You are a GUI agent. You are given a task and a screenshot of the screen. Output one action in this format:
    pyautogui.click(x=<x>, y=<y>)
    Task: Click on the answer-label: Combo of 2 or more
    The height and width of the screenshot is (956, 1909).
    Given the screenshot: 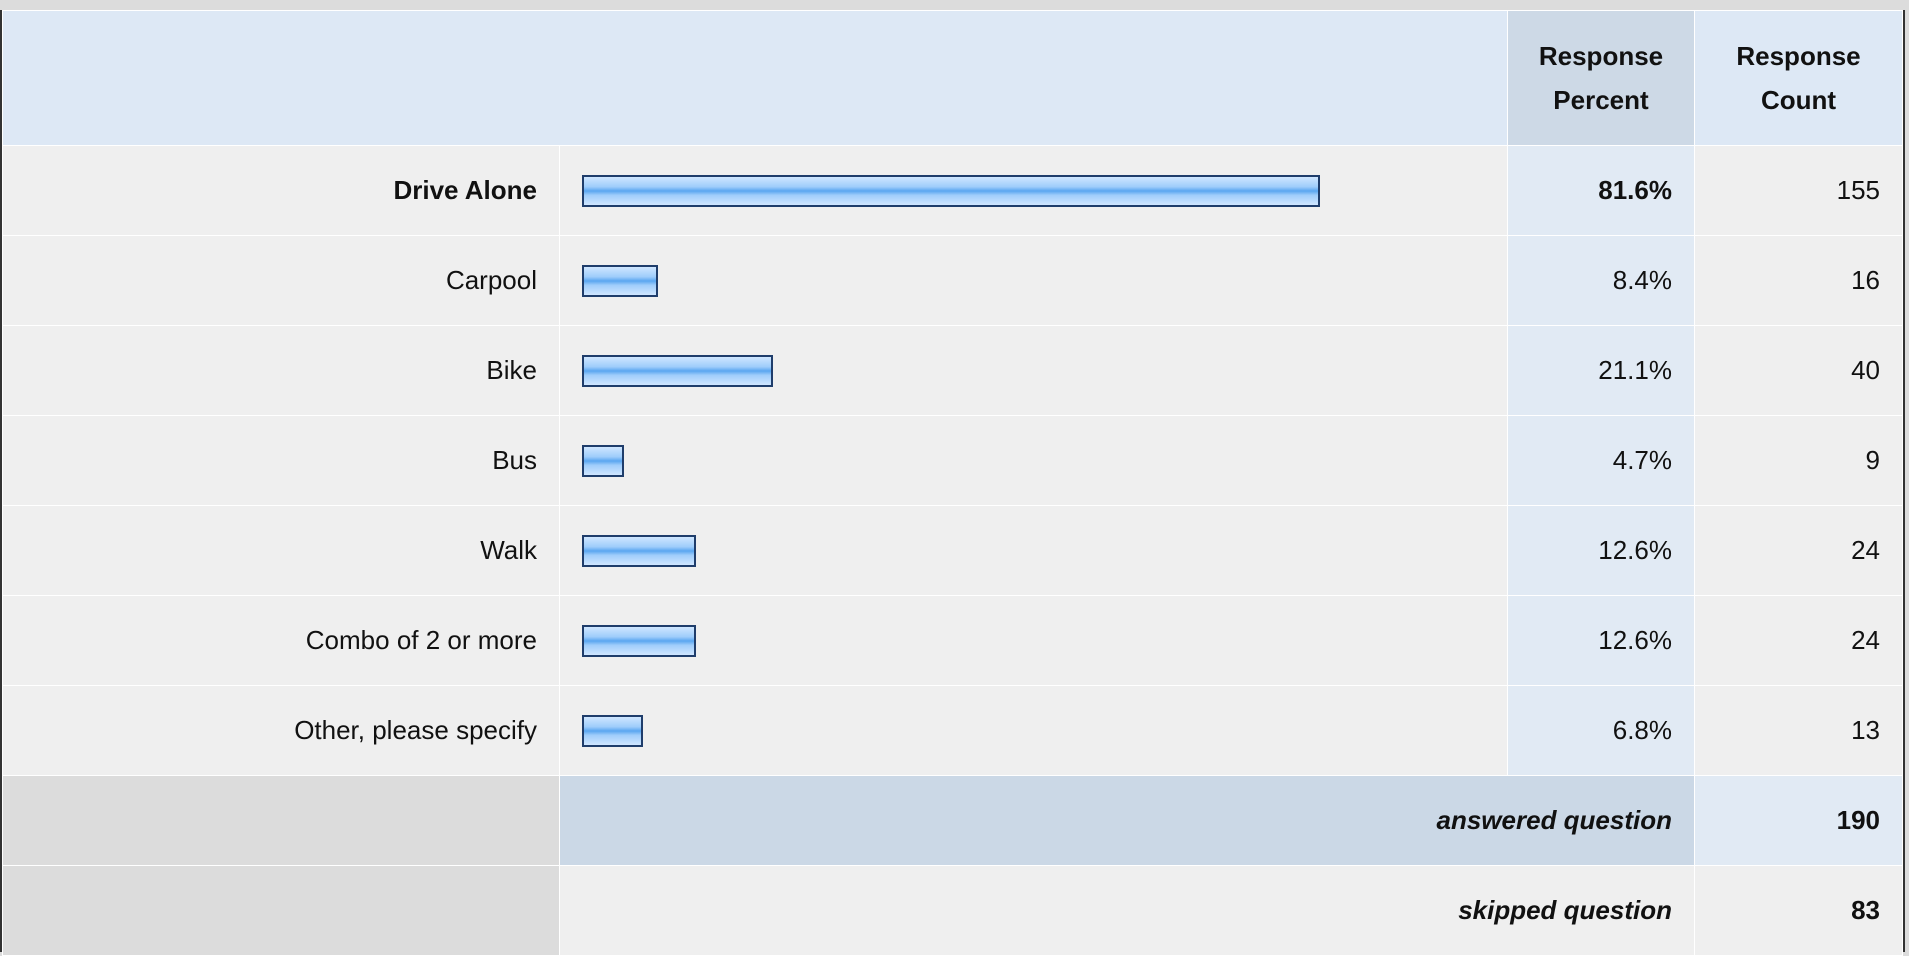 What is the action you would take?
    pyautogui.click(x=281, y=640)
    